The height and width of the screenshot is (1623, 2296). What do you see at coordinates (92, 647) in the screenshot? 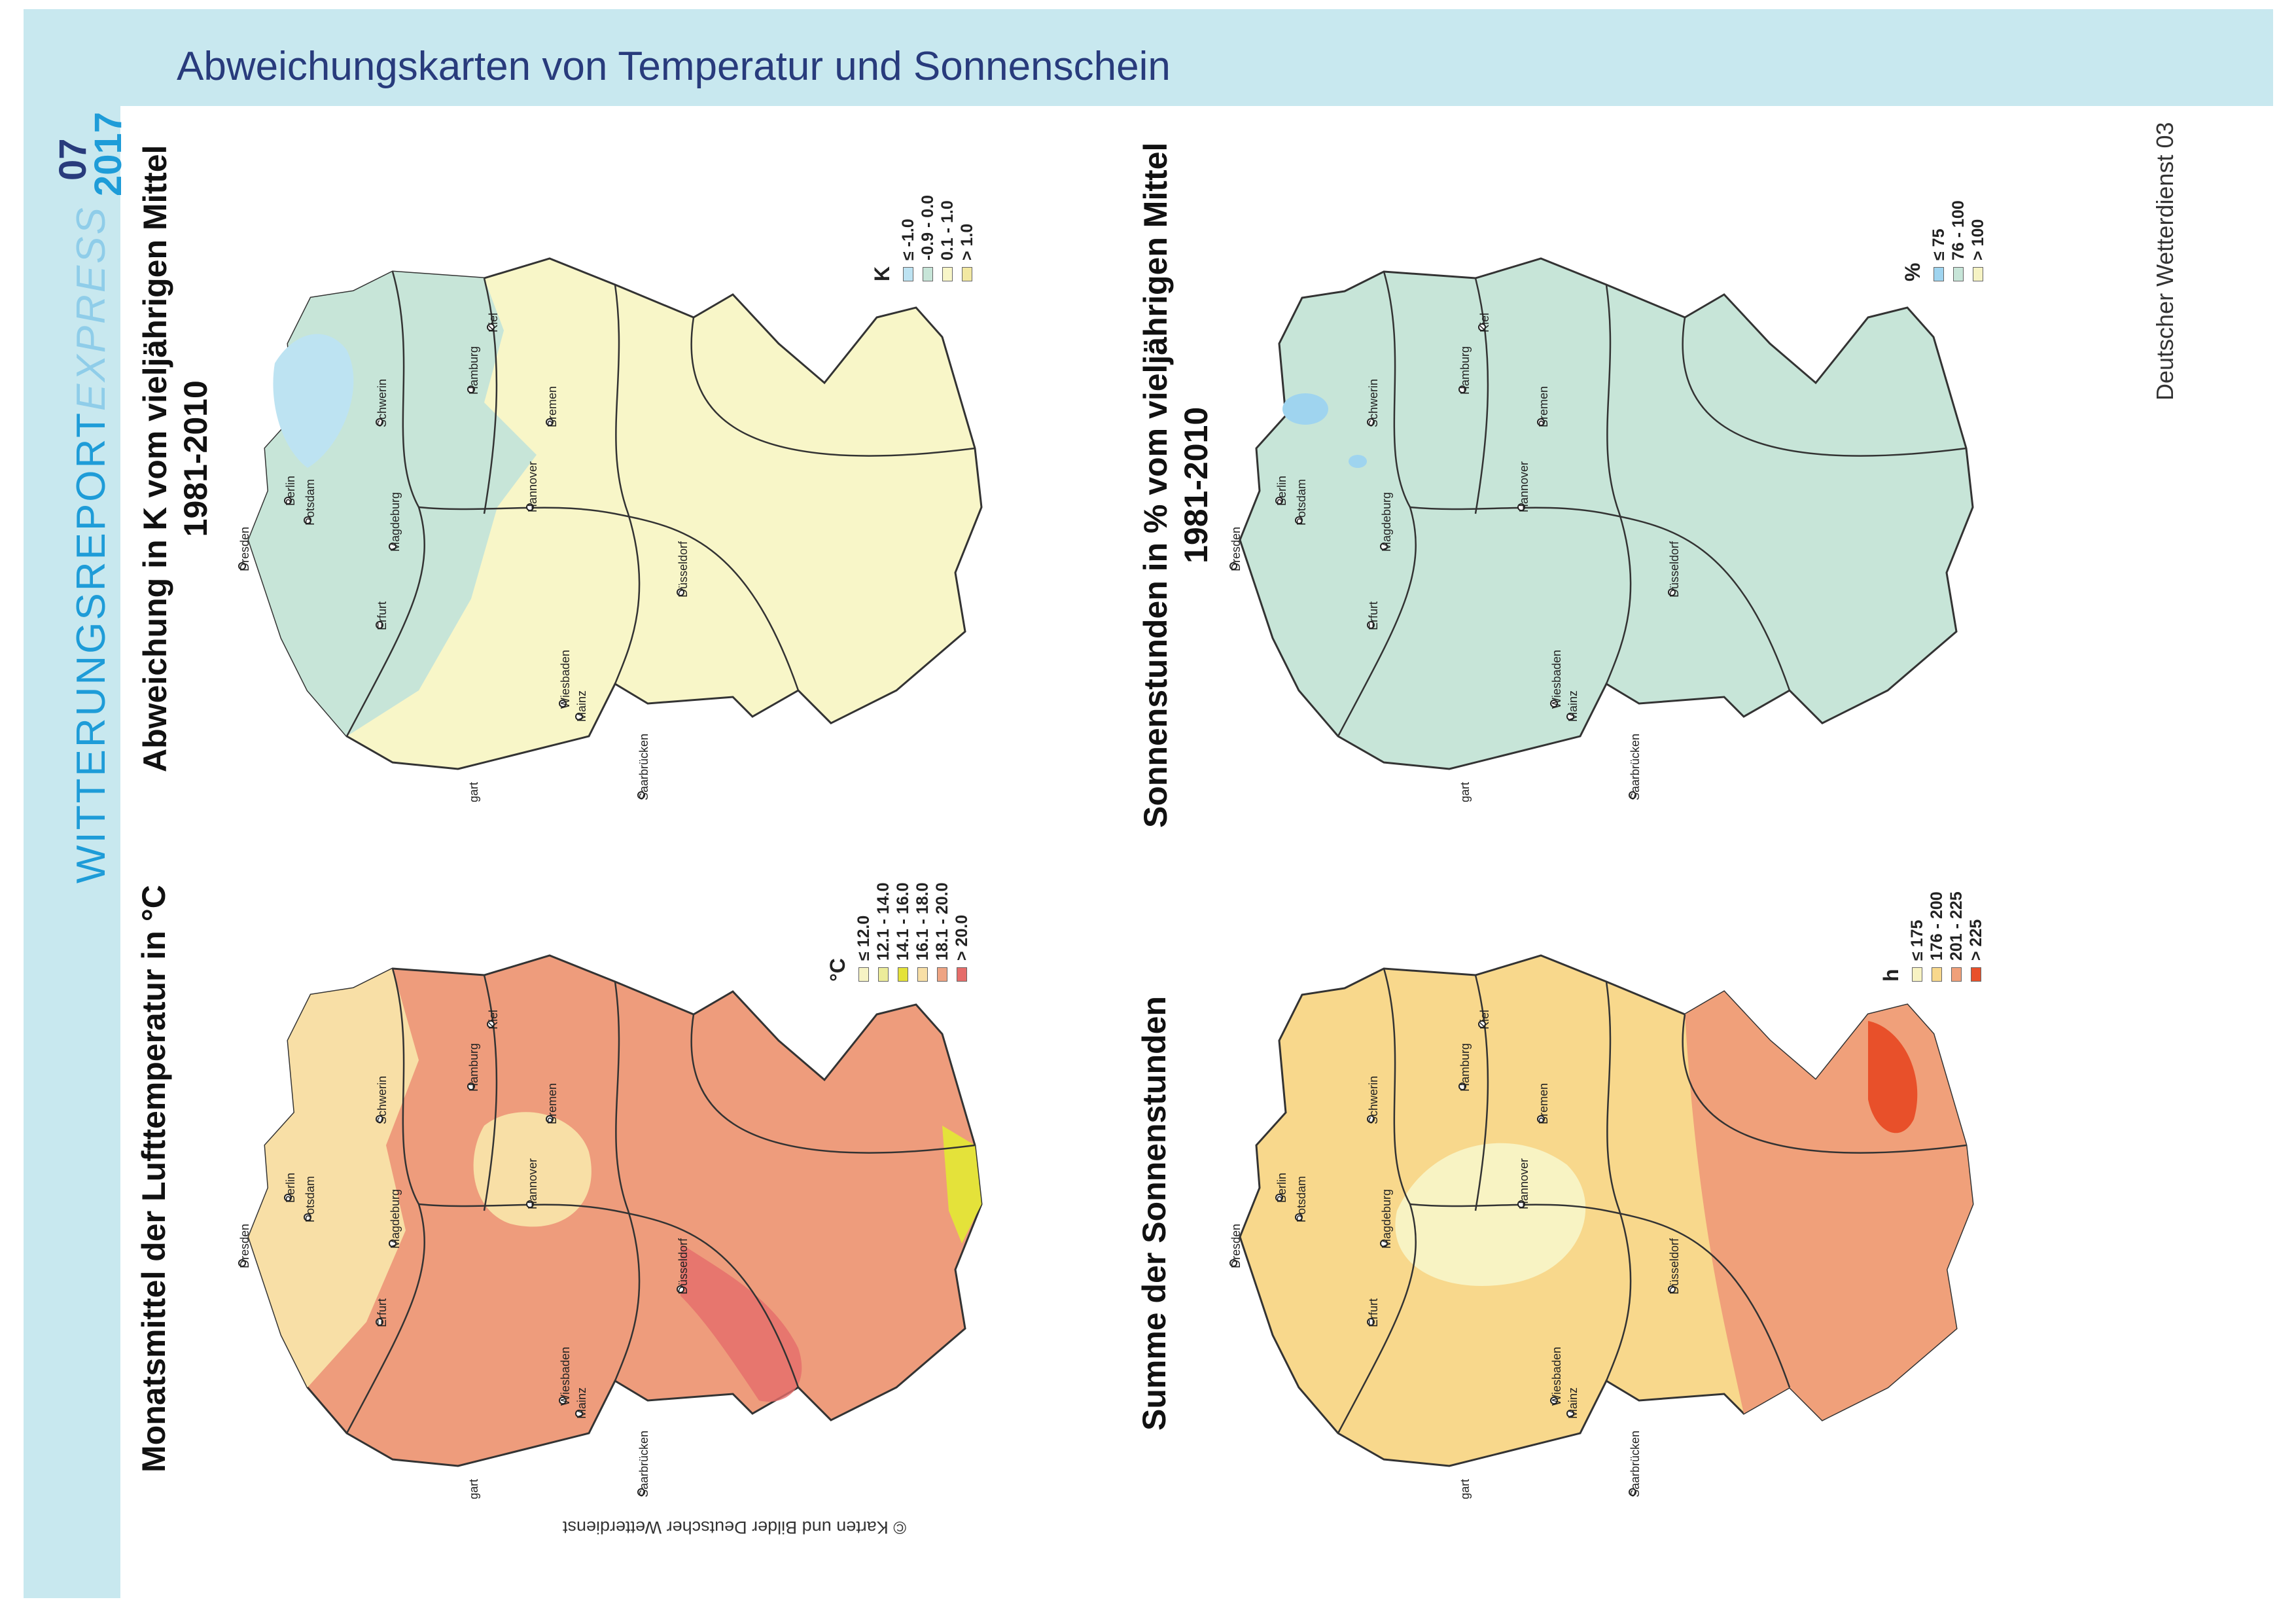
I see `brand-main: WITTERUNGSREPORT` at bounding box center [92, 647].